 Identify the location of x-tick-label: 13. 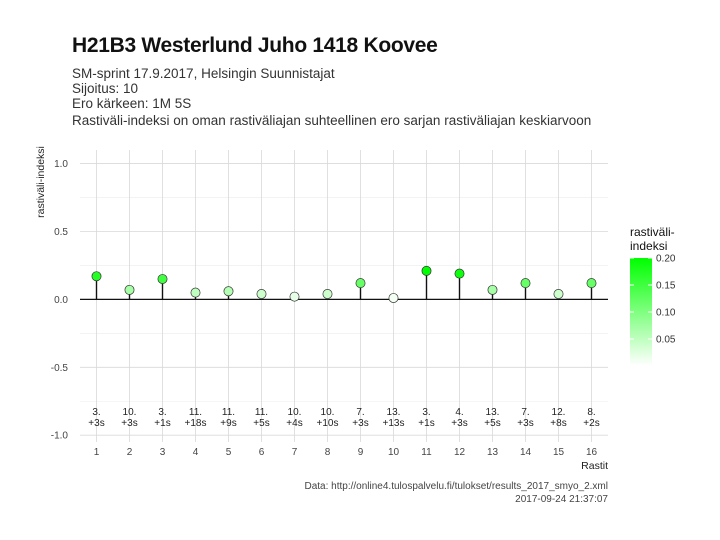
(493, 452).